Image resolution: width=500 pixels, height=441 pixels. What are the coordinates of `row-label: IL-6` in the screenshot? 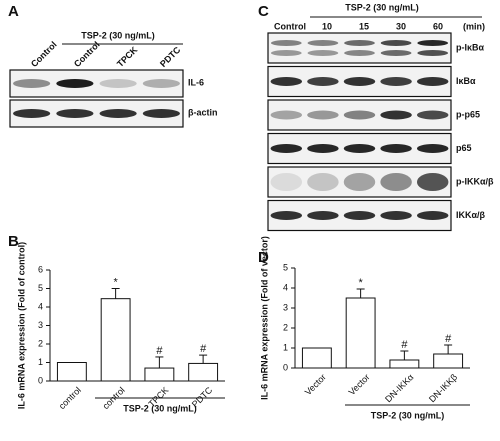 It's located at (196, 82).